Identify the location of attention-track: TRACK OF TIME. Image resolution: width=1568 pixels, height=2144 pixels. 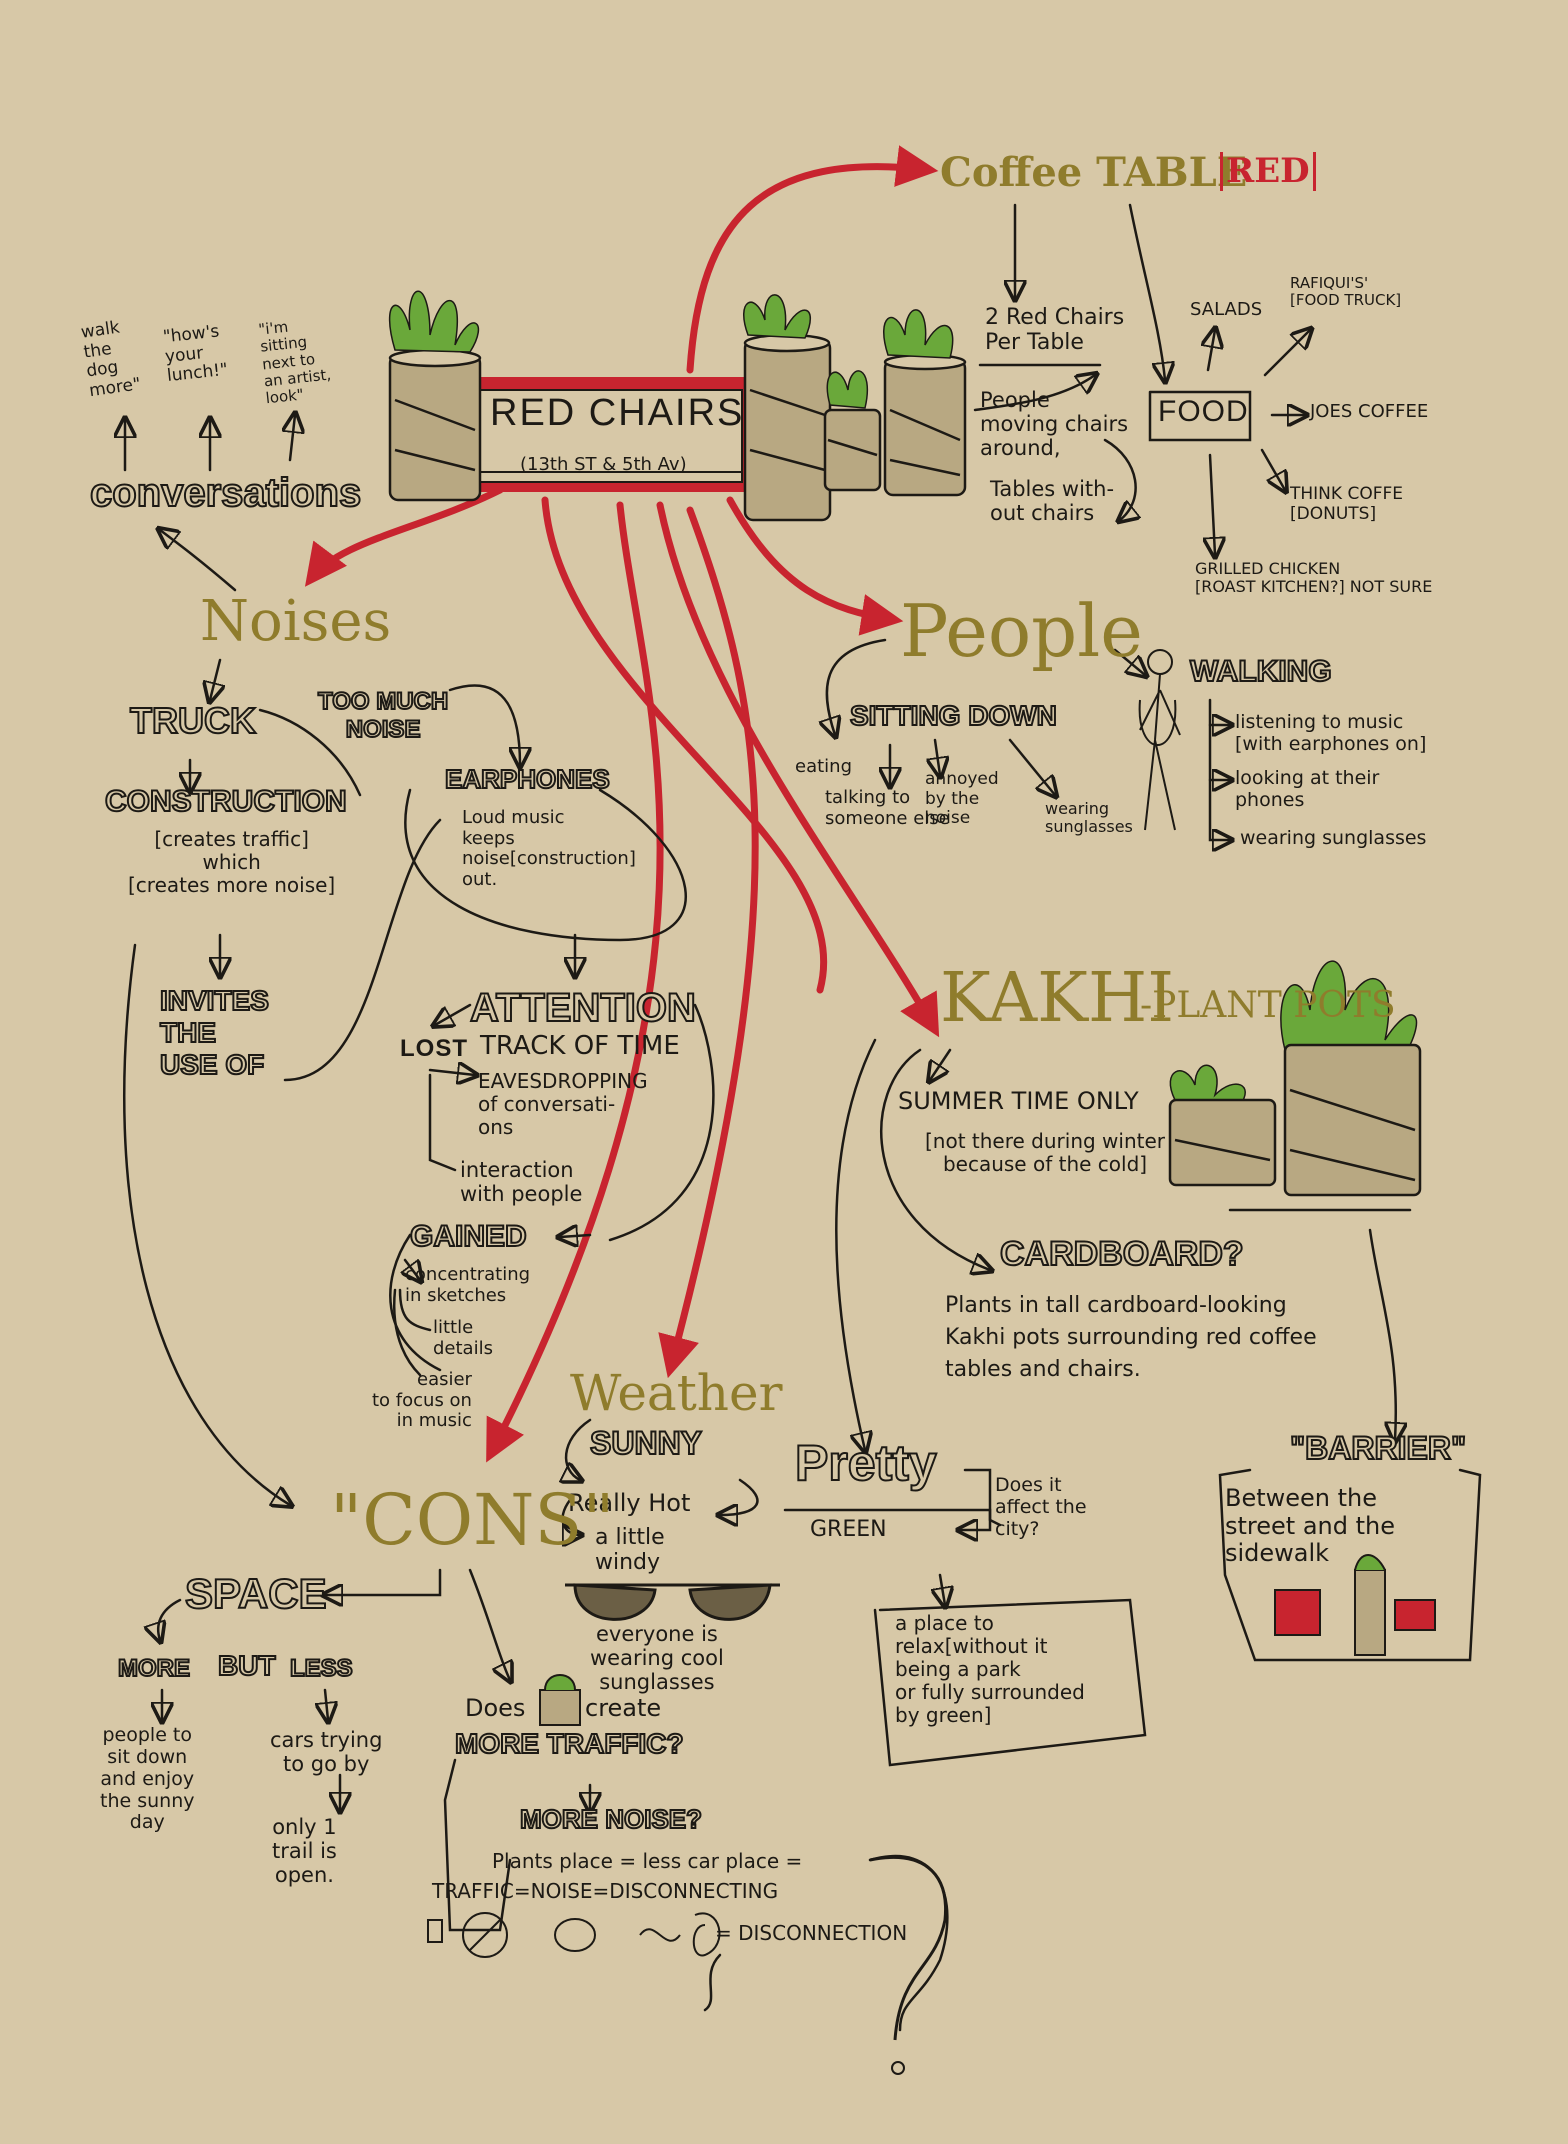
(580, 1046).